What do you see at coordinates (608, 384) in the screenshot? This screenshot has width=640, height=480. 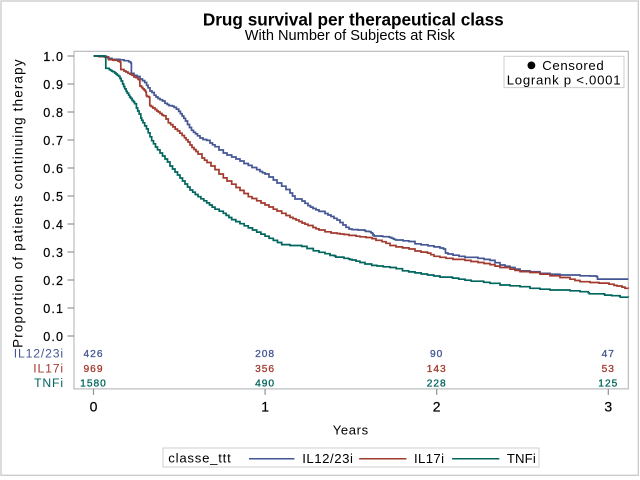 I see `svg-text: 125` at bounding box center [608, 384].